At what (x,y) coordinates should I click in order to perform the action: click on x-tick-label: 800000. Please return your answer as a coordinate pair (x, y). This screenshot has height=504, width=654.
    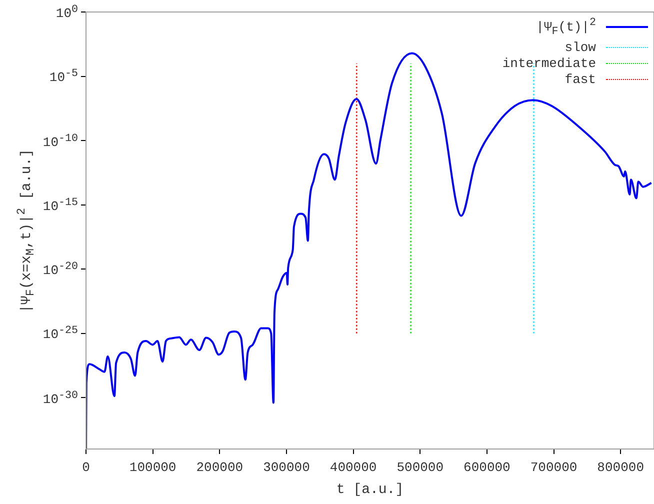
    Looking at the image, I should click on (620, 468).